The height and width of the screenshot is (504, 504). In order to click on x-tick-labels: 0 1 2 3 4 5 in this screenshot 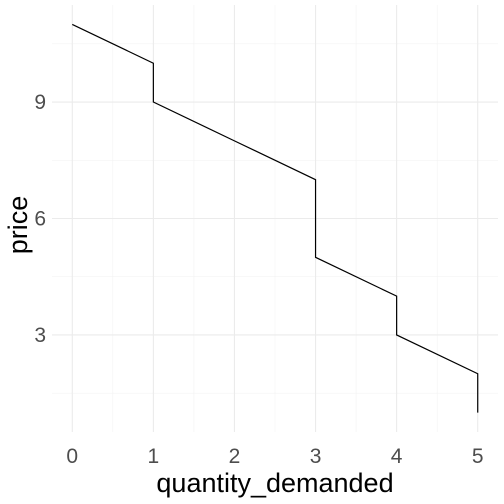, I will do `click(274, 456)`.